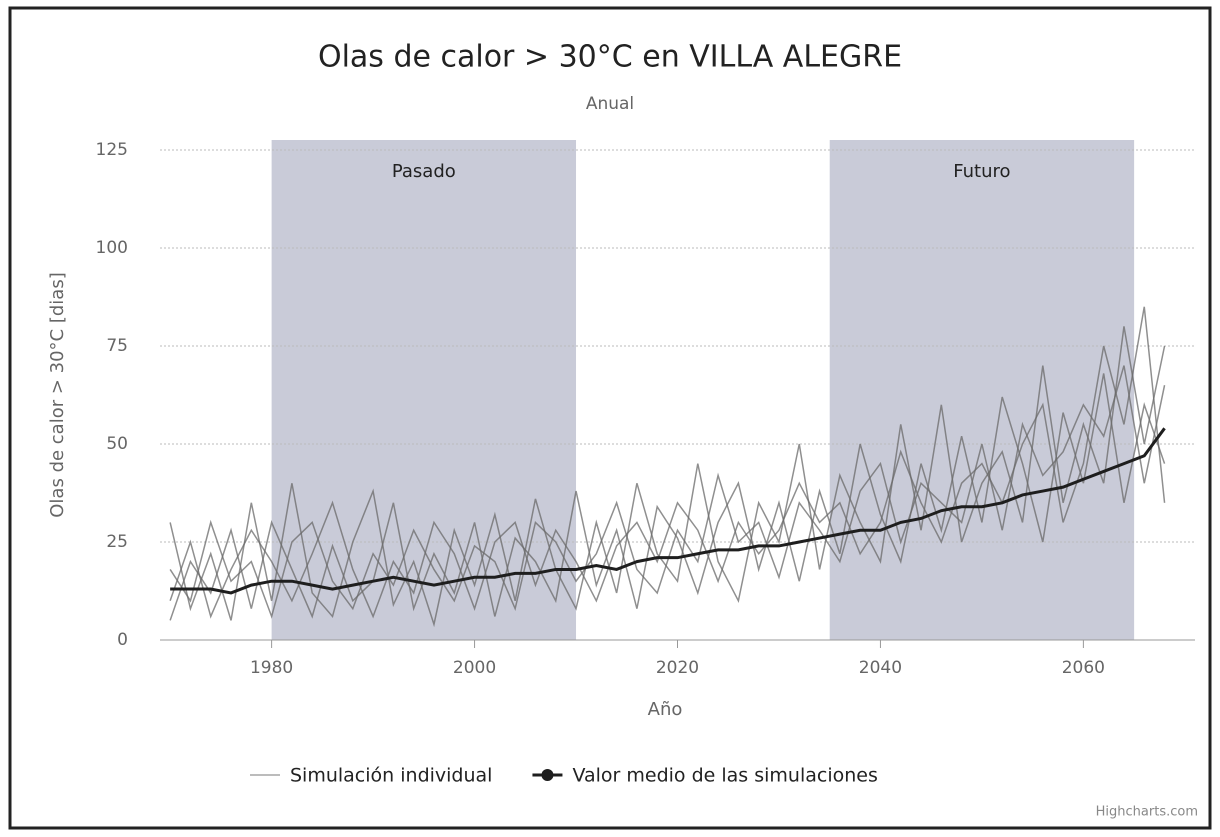  Describe the element at coordinates (112, 150) in the screenshot. I see `y-tick-label: 125` at that location.